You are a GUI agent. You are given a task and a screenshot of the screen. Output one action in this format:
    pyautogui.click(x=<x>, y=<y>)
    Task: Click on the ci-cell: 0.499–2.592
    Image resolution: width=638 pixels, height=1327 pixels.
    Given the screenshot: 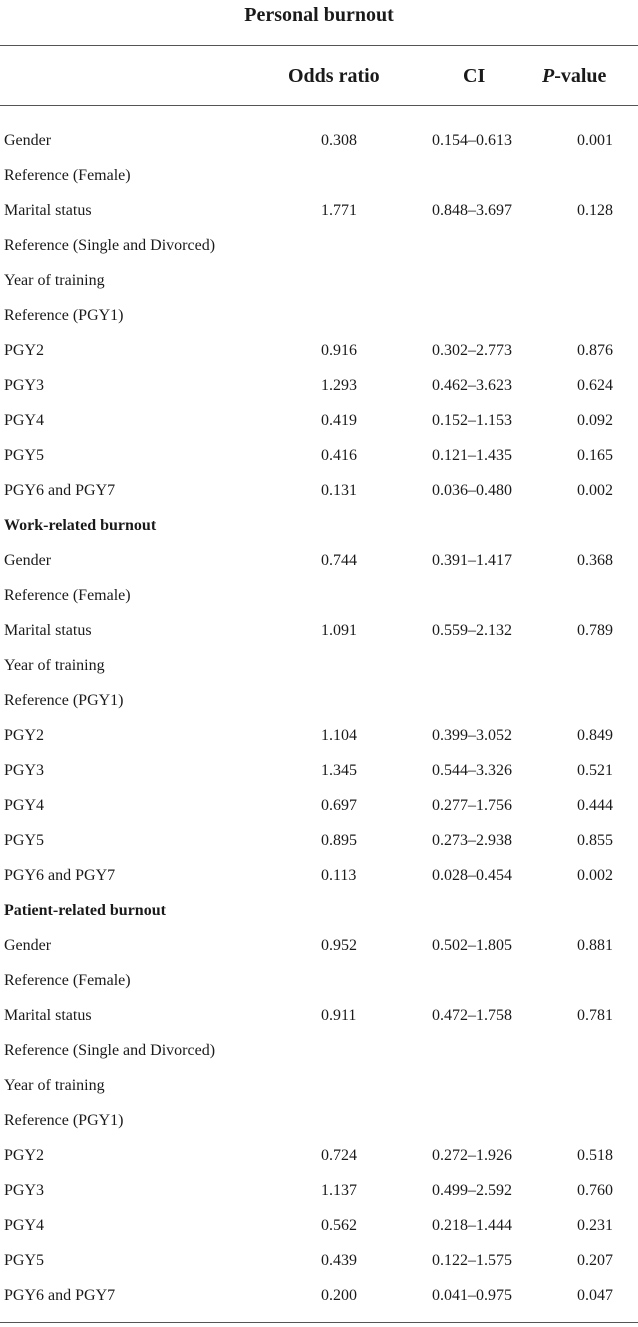 What is the action you would take?
    pyautogui.click(x=472, y=1190)
    